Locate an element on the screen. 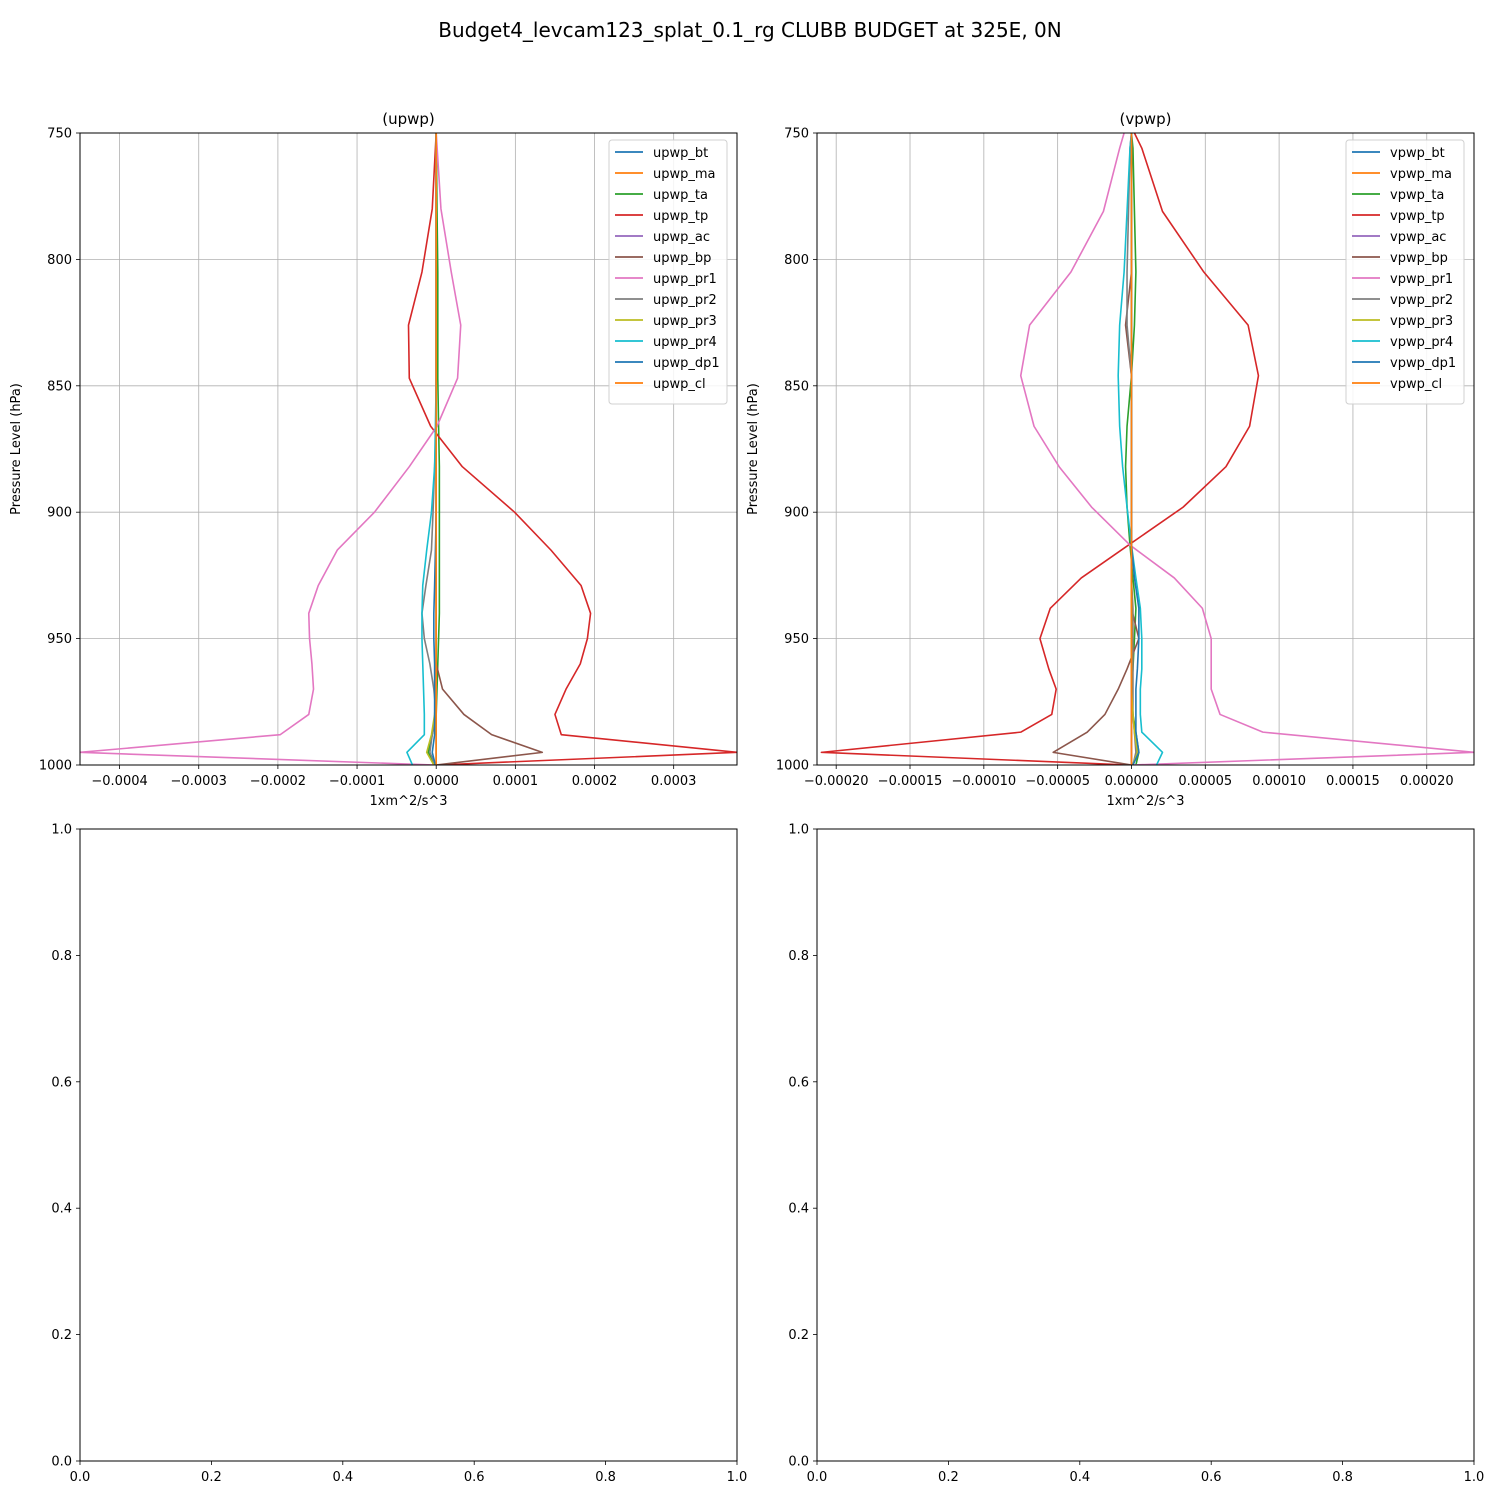  x-tick-label: −0.00010 is located at coordinates (984, 781).